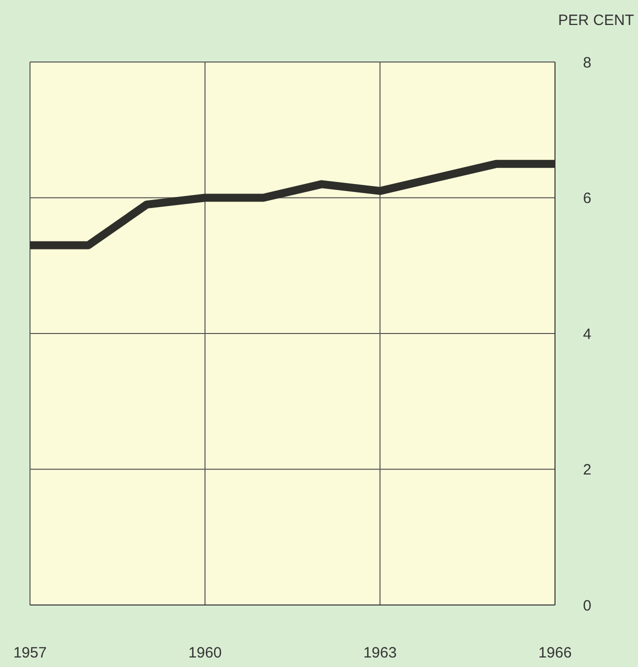 The image size is (638, 667). What do you see at coordinates (596, 20) in the screenshot?
I see `y-axis-title: PER CENT` at bounding box center [596, 20].